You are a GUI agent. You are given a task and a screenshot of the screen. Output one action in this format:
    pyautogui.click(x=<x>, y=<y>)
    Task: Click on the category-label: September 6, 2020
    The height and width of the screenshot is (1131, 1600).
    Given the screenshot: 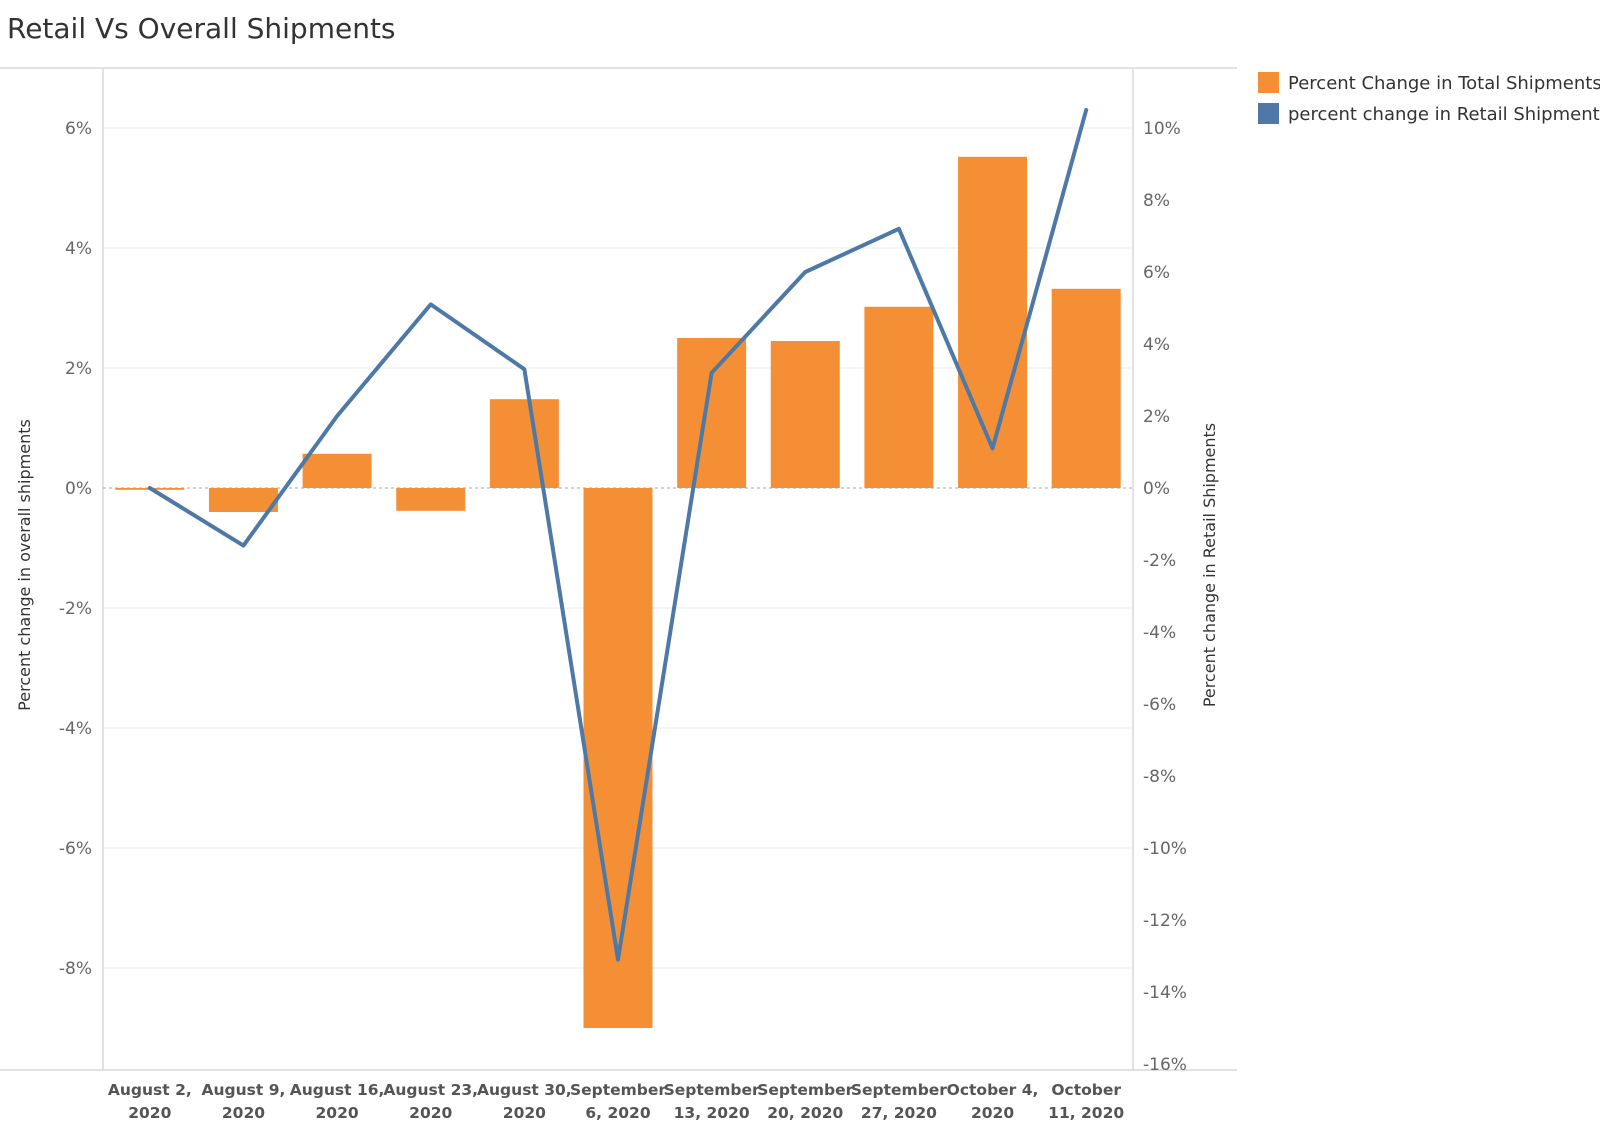 What is the action you would take?
    pyautogui.click(x=618, y=1101)
    